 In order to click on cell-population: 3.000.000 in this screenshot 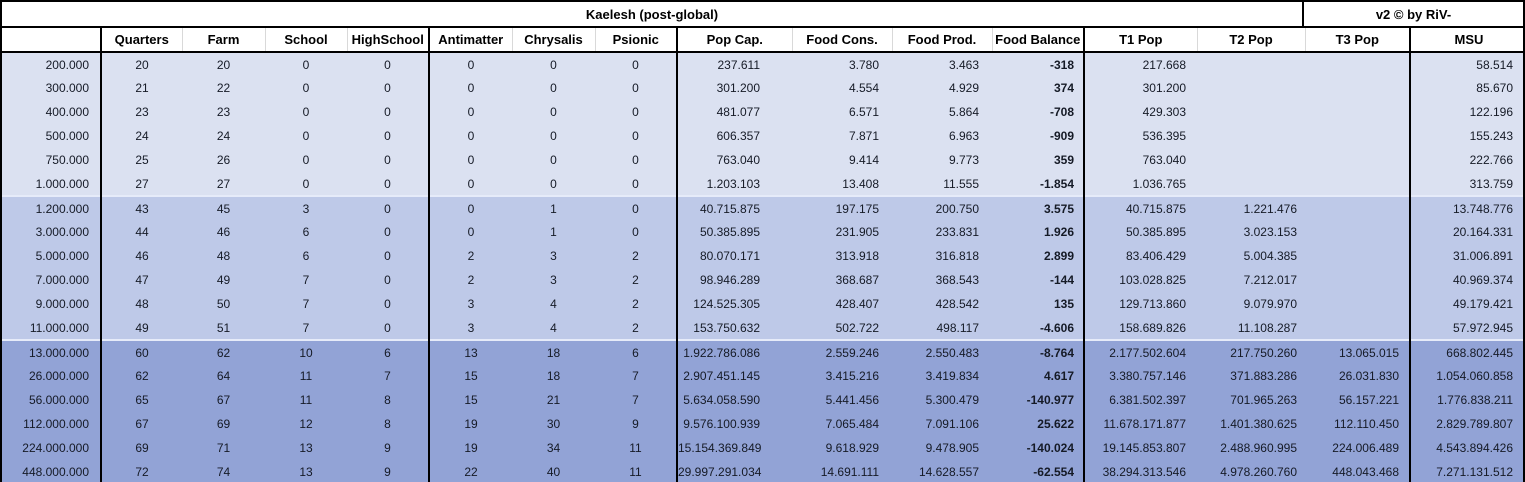, I will do `click(51, 232)`.